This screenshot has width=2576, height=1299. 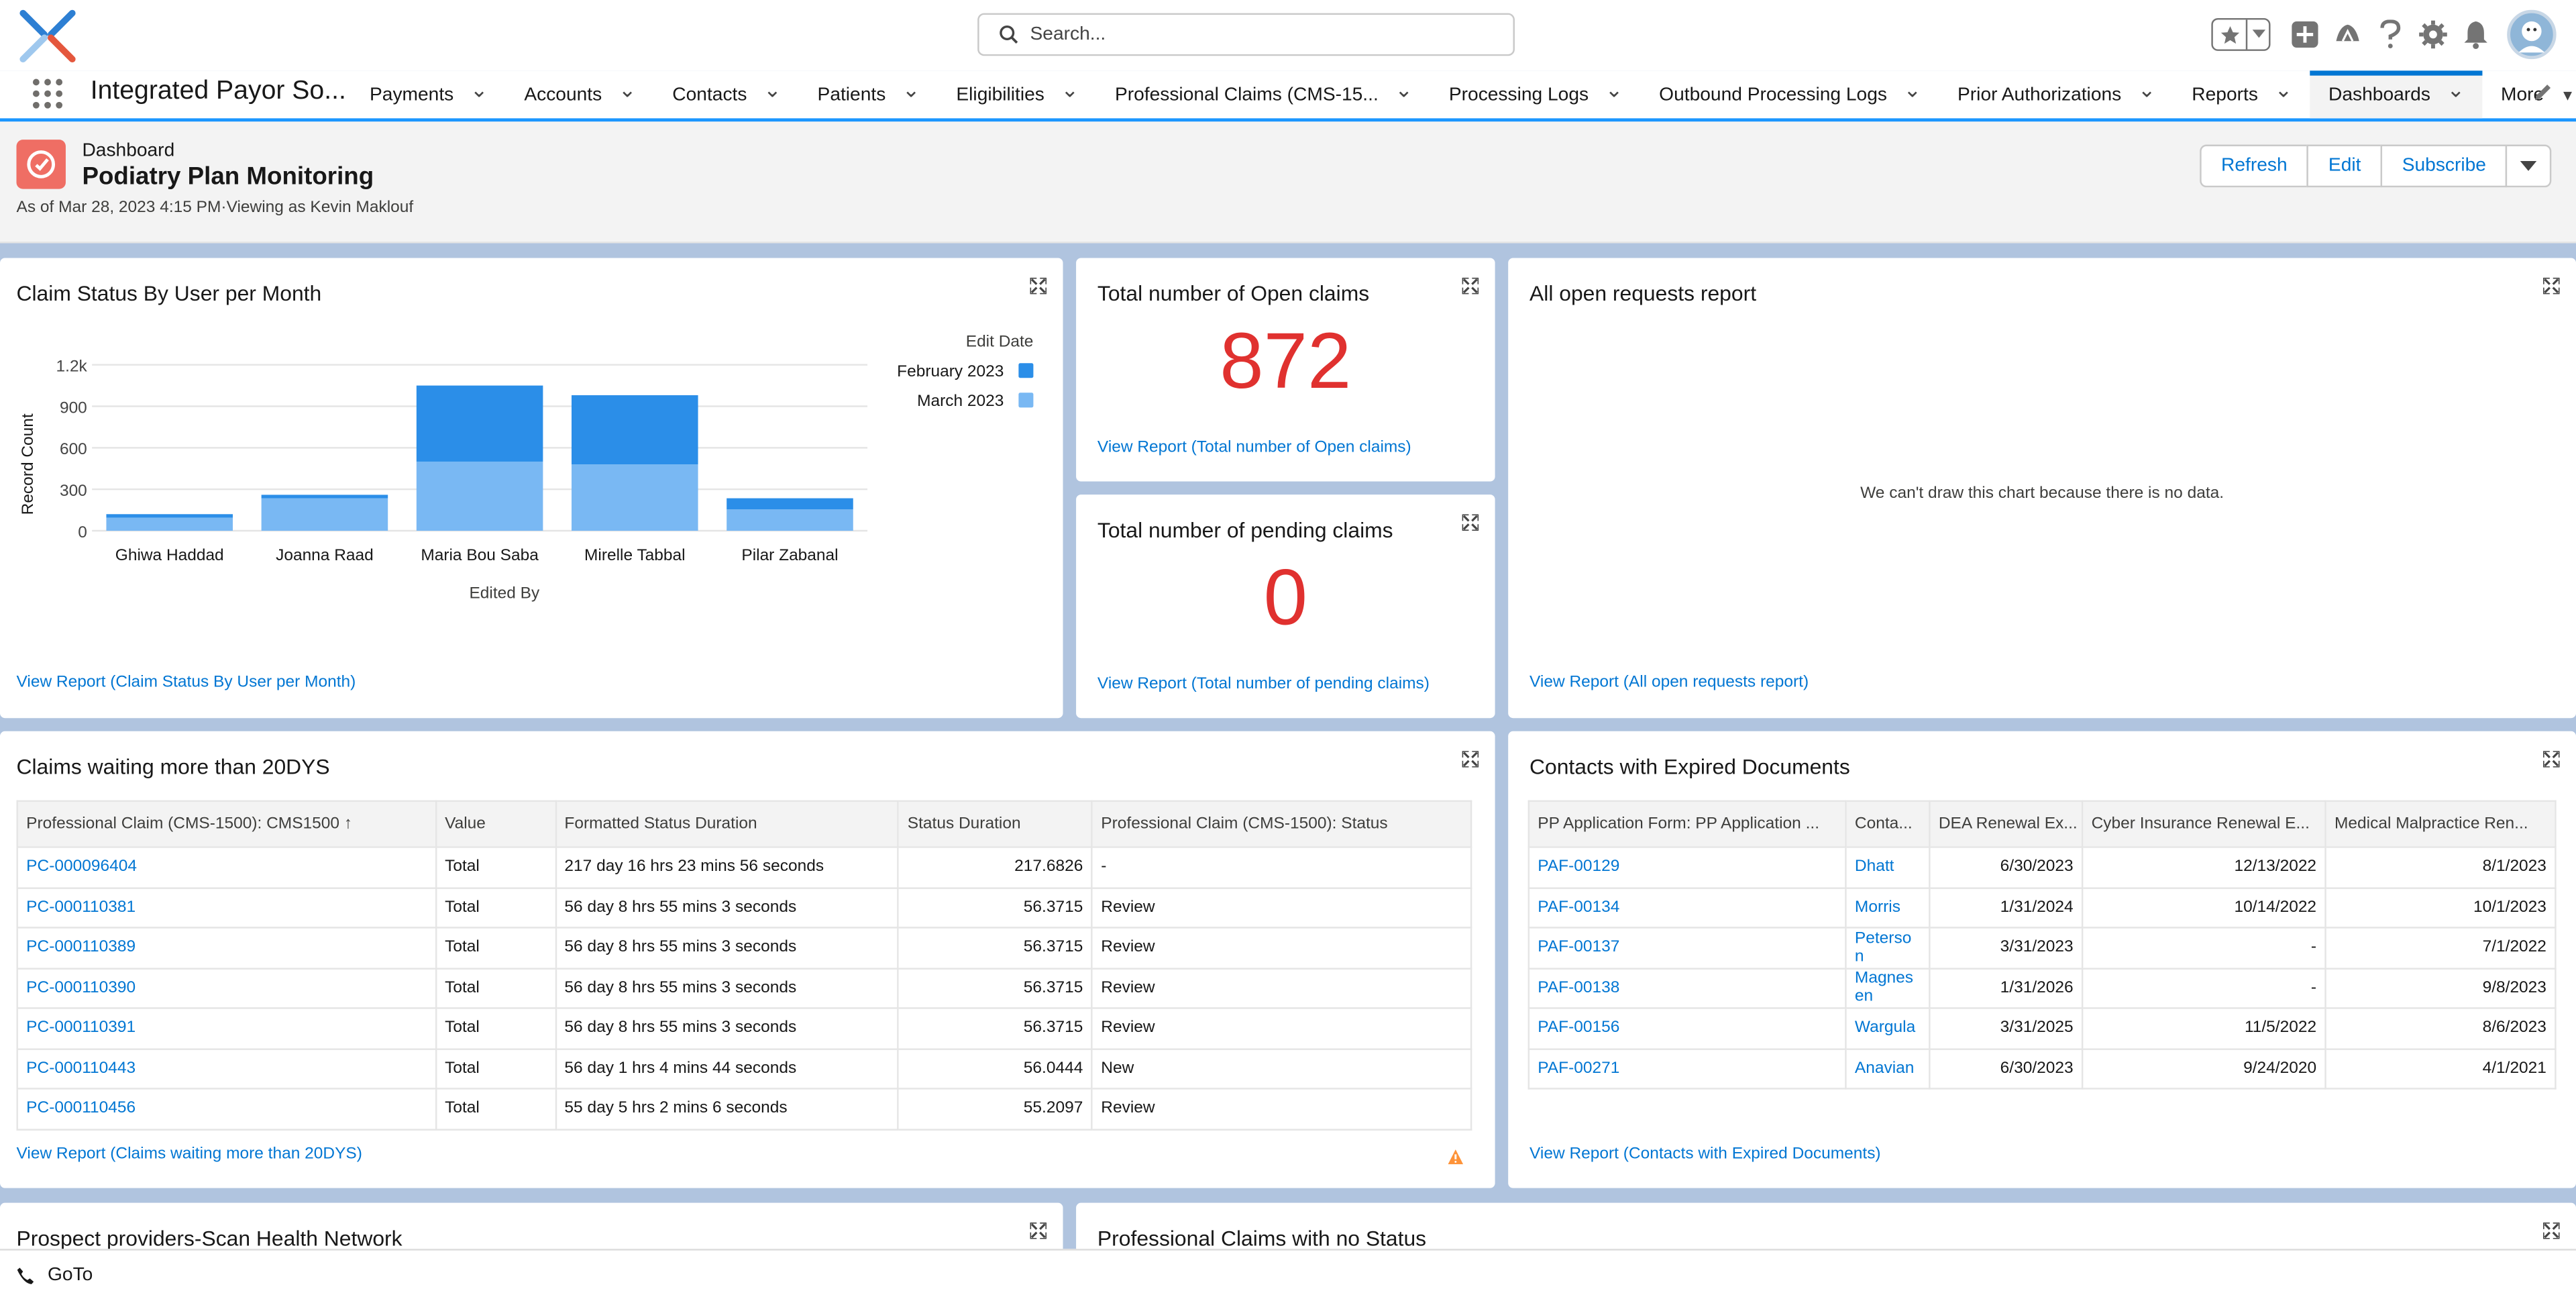 I want to click on star-icon, so click(x=2229, y=34).